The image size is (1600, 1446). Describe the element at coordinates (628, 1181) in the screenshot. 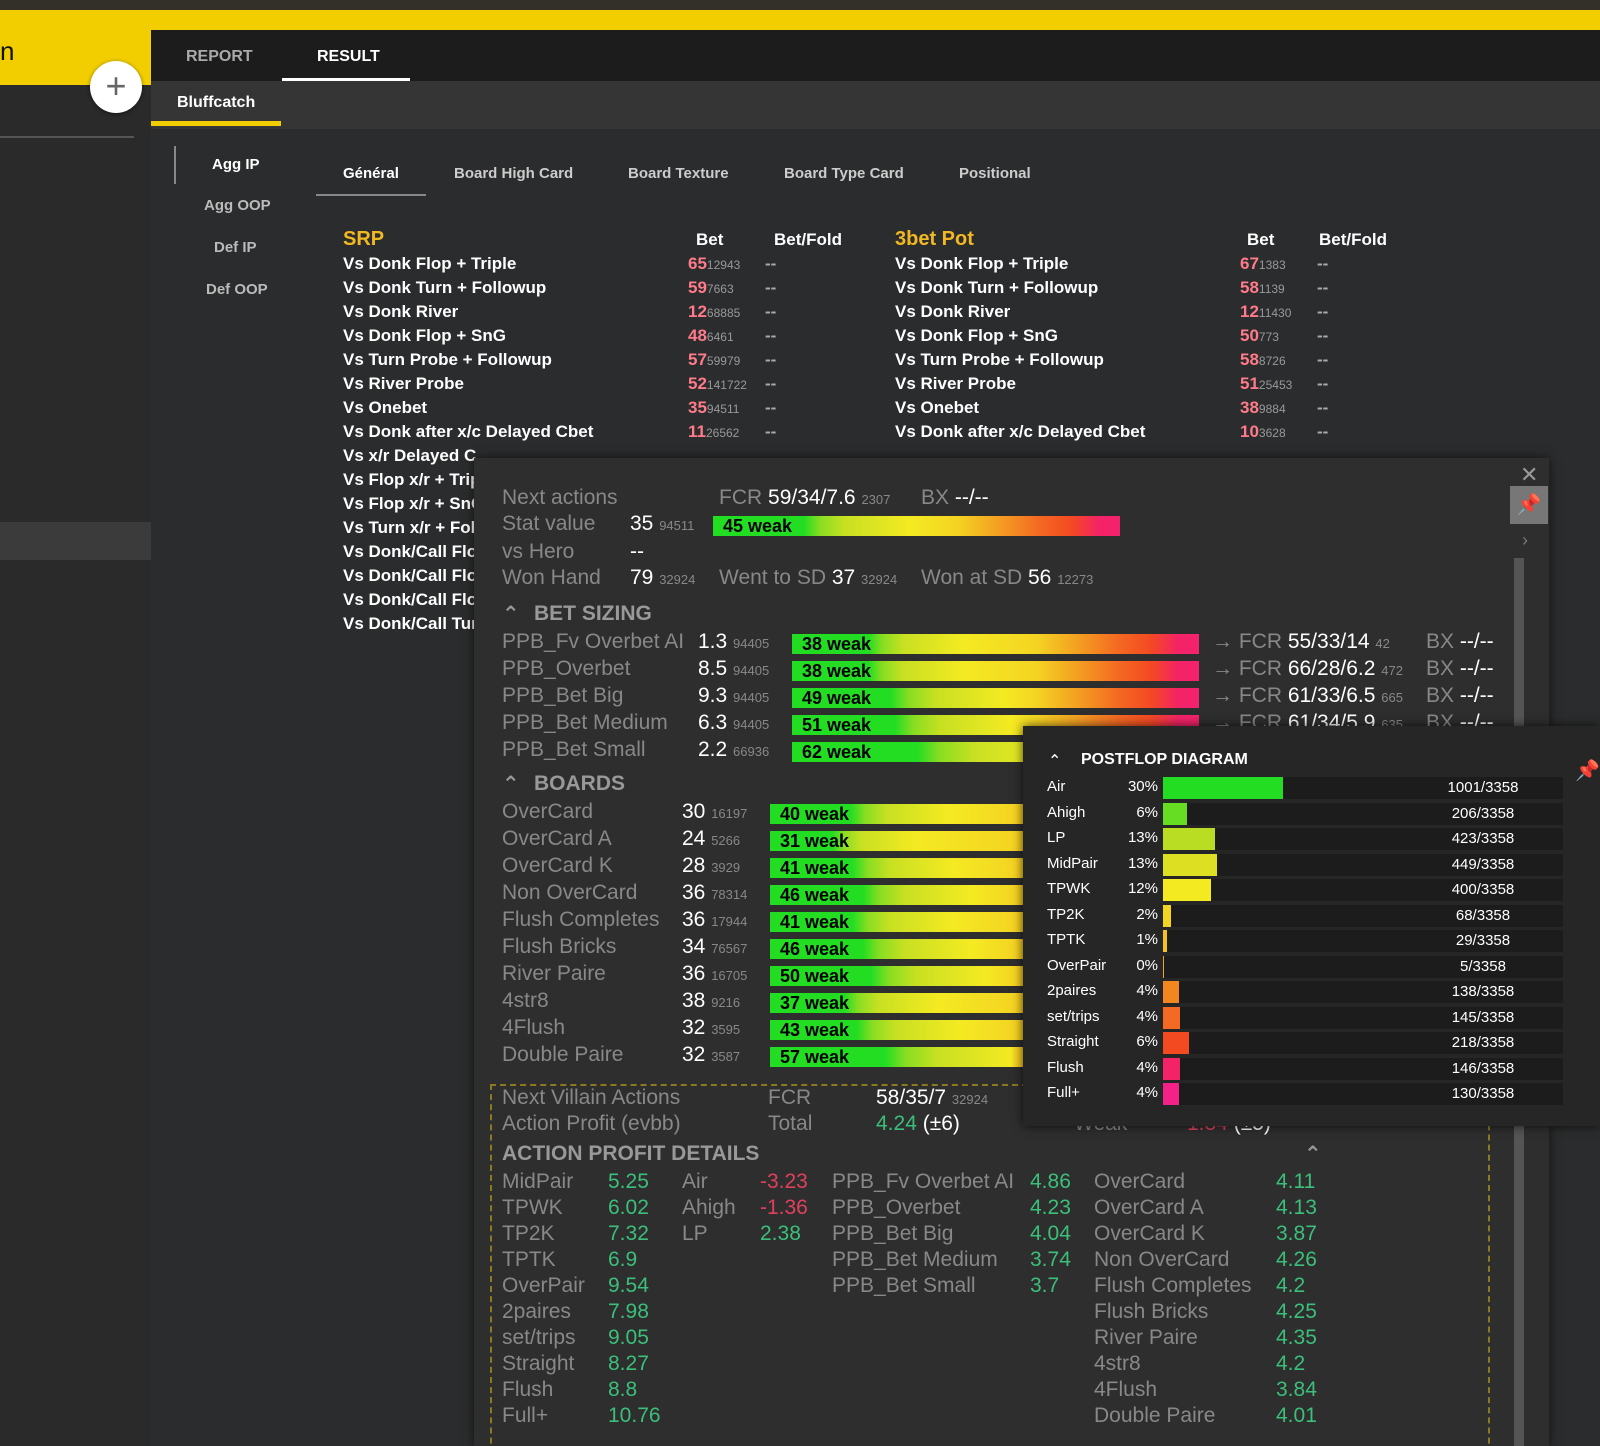

I see `apd-value: 5.25` at that location.